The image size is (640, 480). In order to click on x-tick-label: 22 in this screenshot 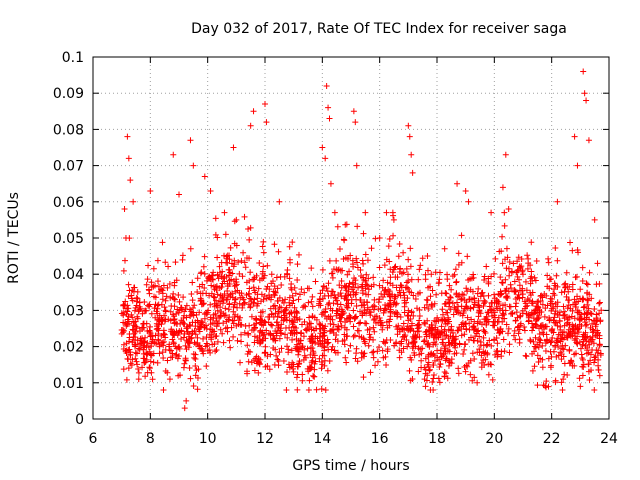, I will do `click(552, 439)`.